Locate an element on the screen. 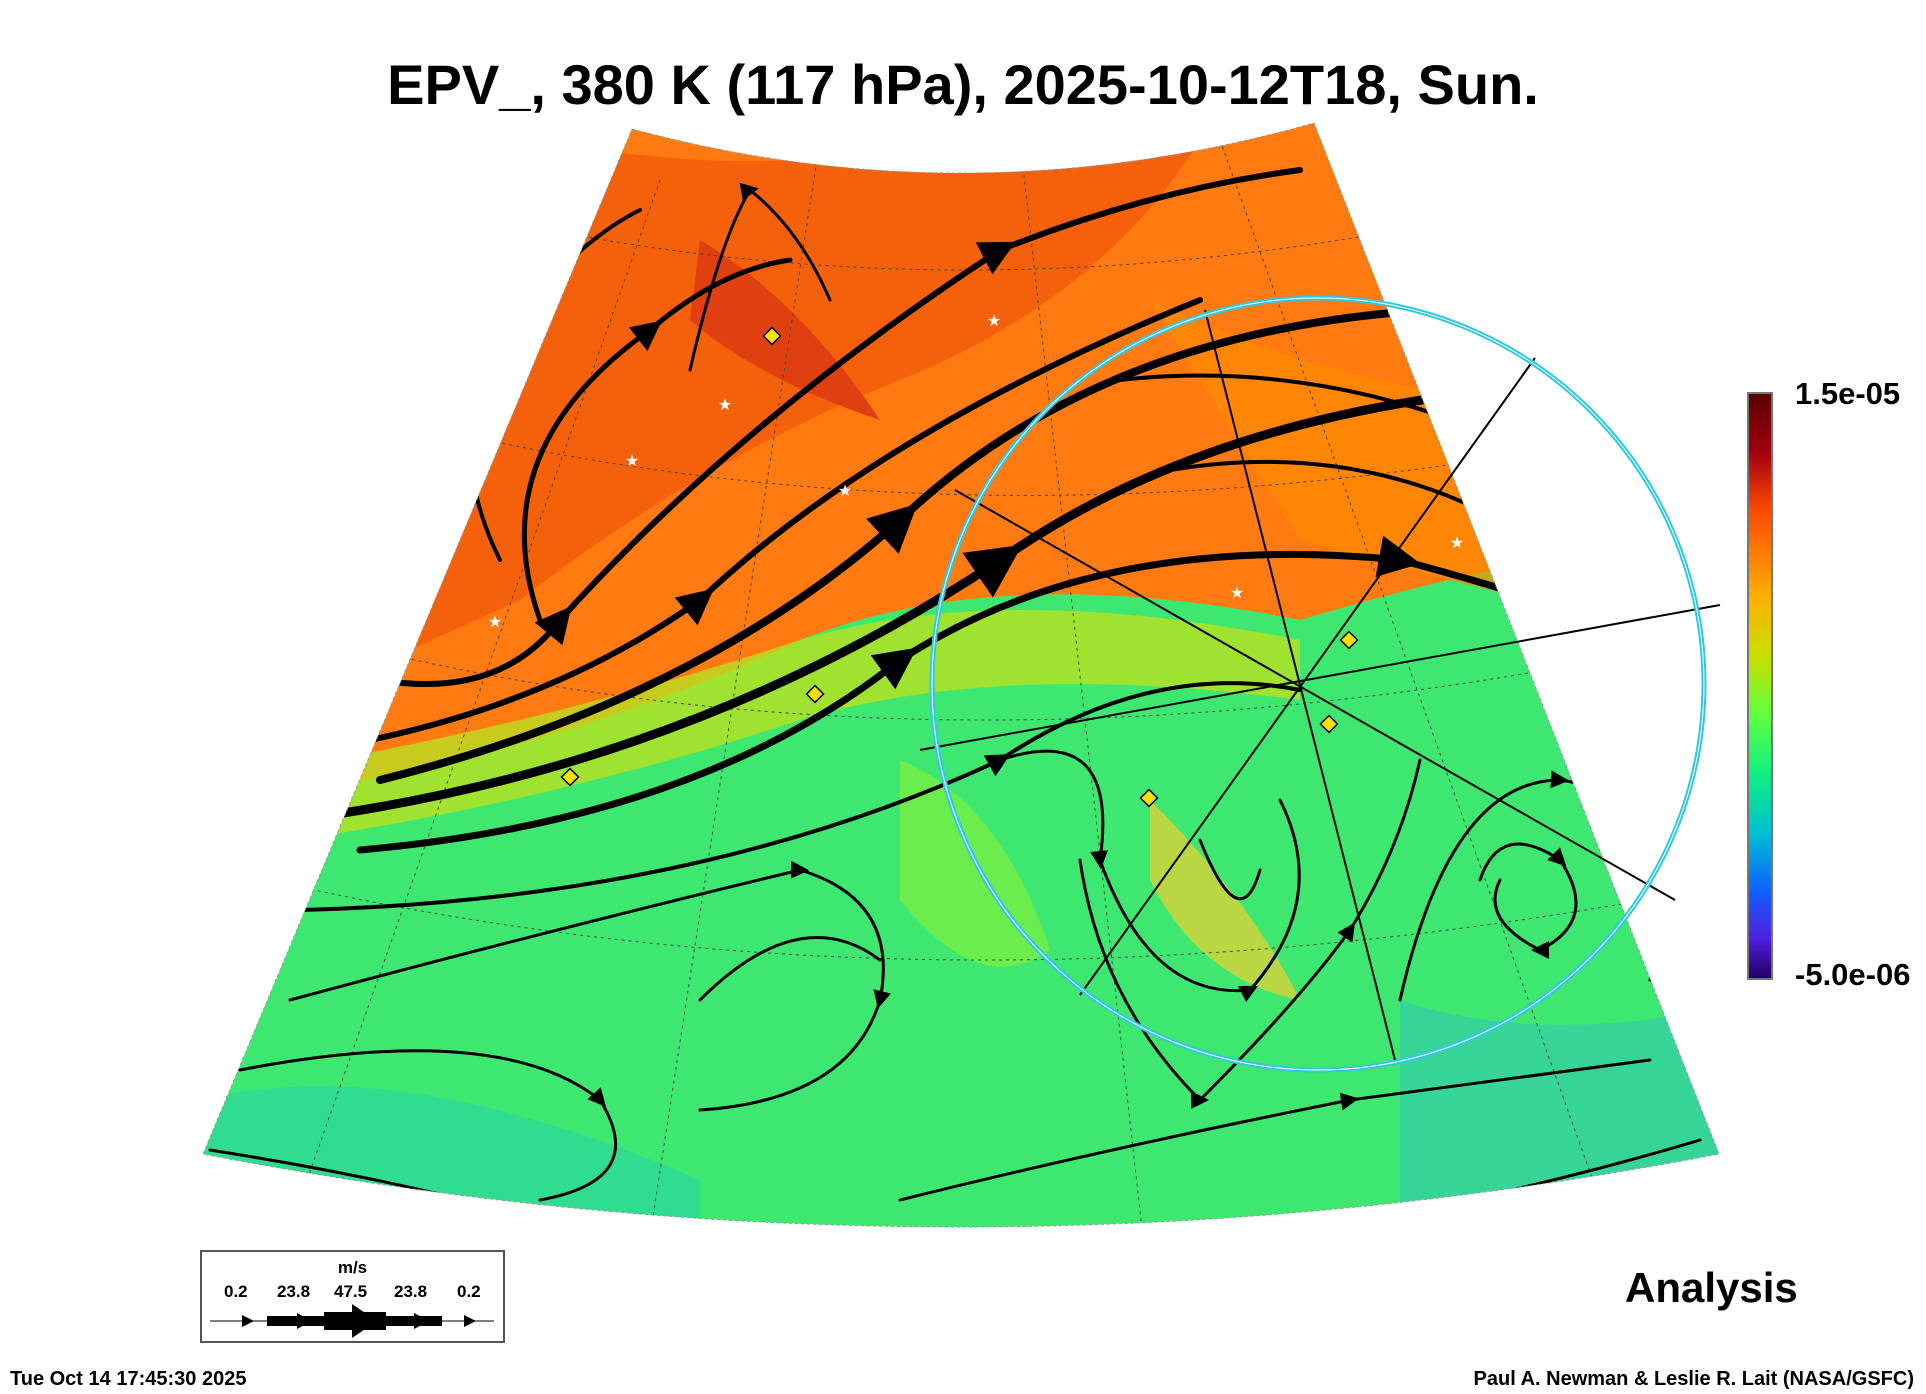 Image resolution: width=1926 pixels, height=1394 pixels. legend-unit: m/s is located at coordinates (352, 1267).